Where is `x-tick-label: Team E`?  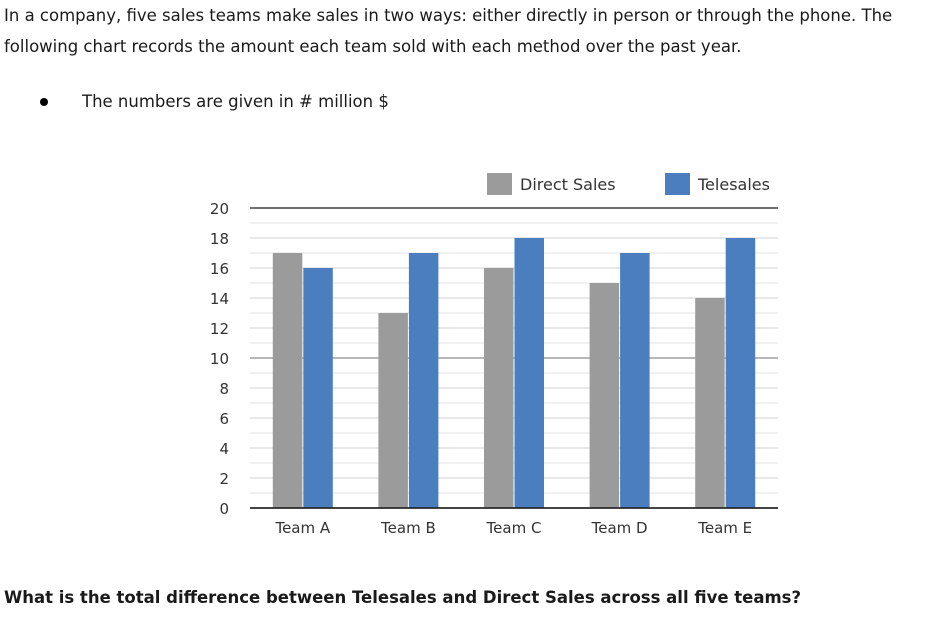
x-tick-label: Team E is located at coordinates (724, 528).